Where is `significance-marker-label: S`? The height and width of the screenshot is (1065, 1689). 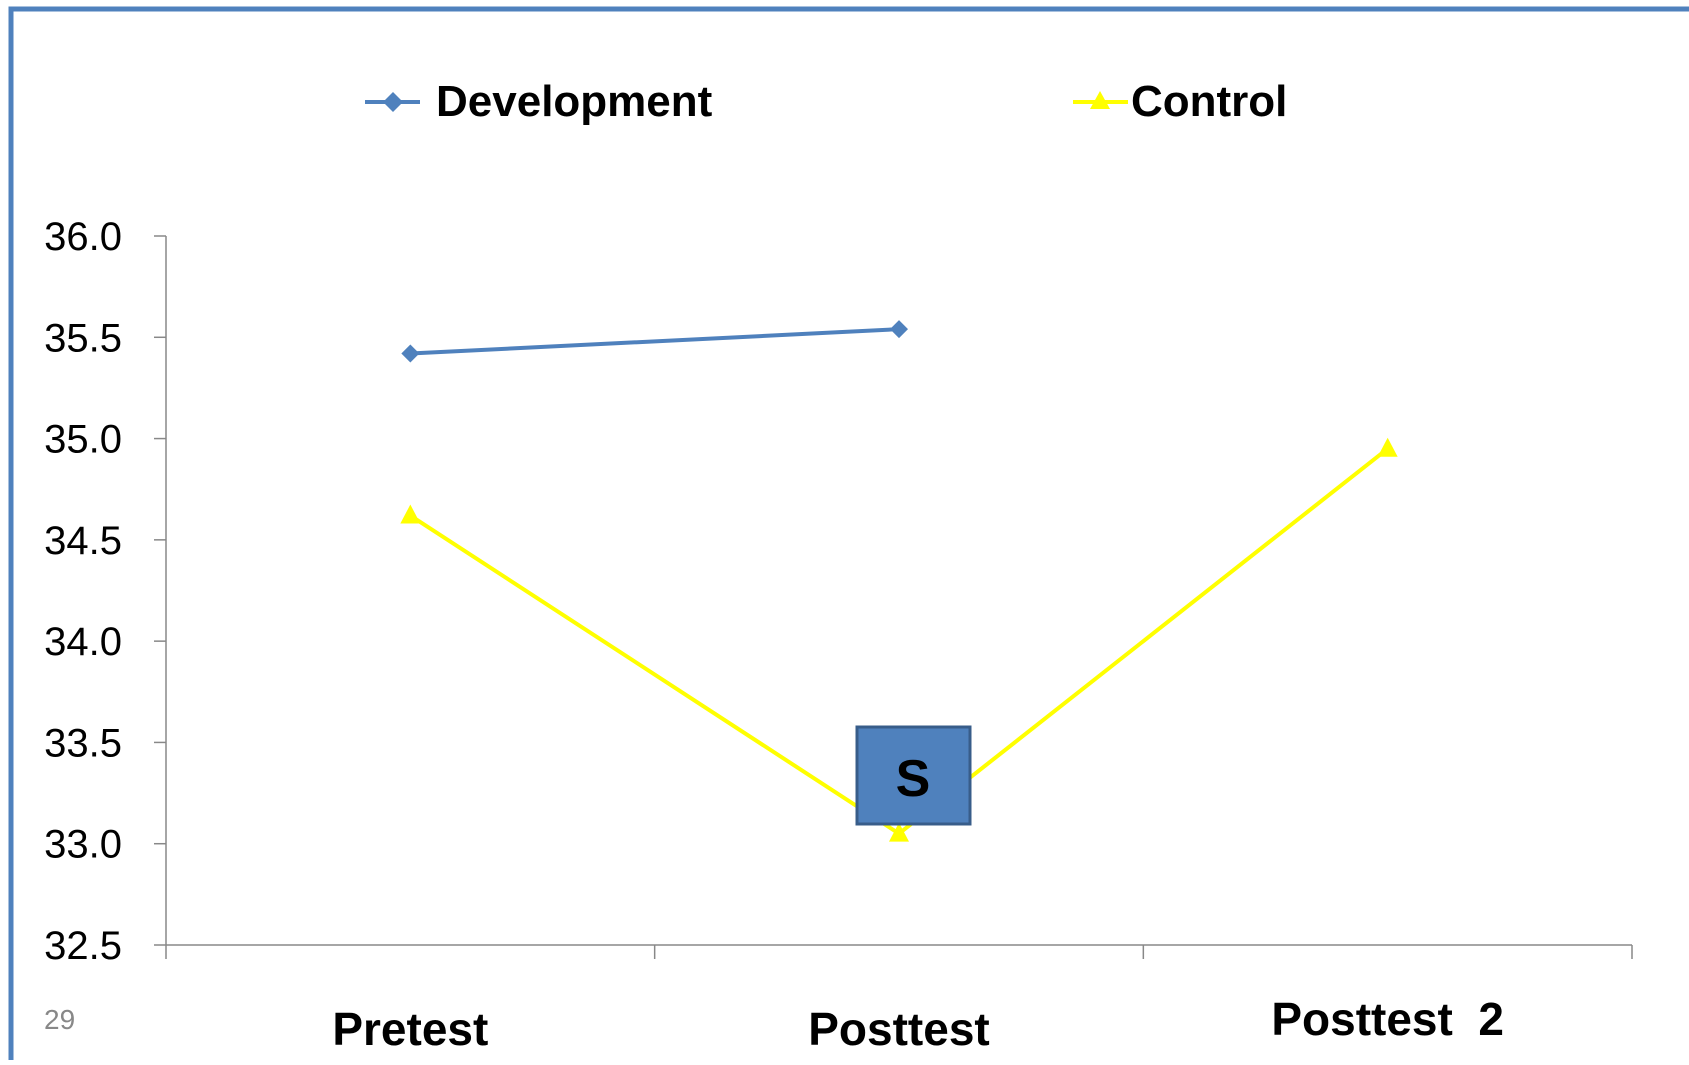 significance-marker-label: S is located at coordinates (913, 779).